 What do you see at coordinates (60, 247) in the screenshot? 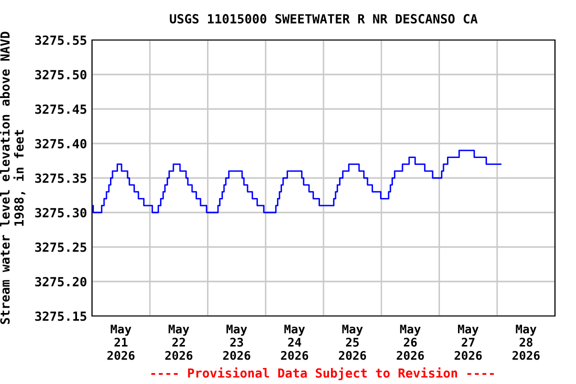
I see `y-tick-label: 3275.25` at bounding box center [60, 247].